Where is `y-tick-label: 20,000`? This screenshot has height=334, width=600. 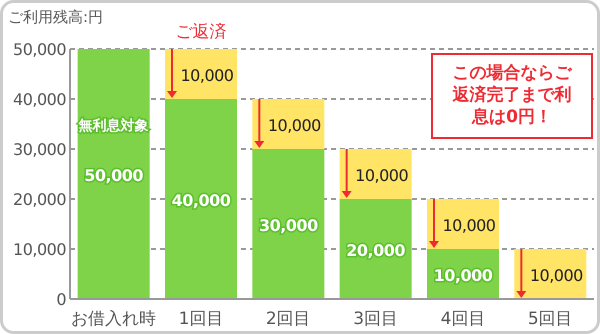
y-tick-label: 20,000 is located at coordinates (39, 199).